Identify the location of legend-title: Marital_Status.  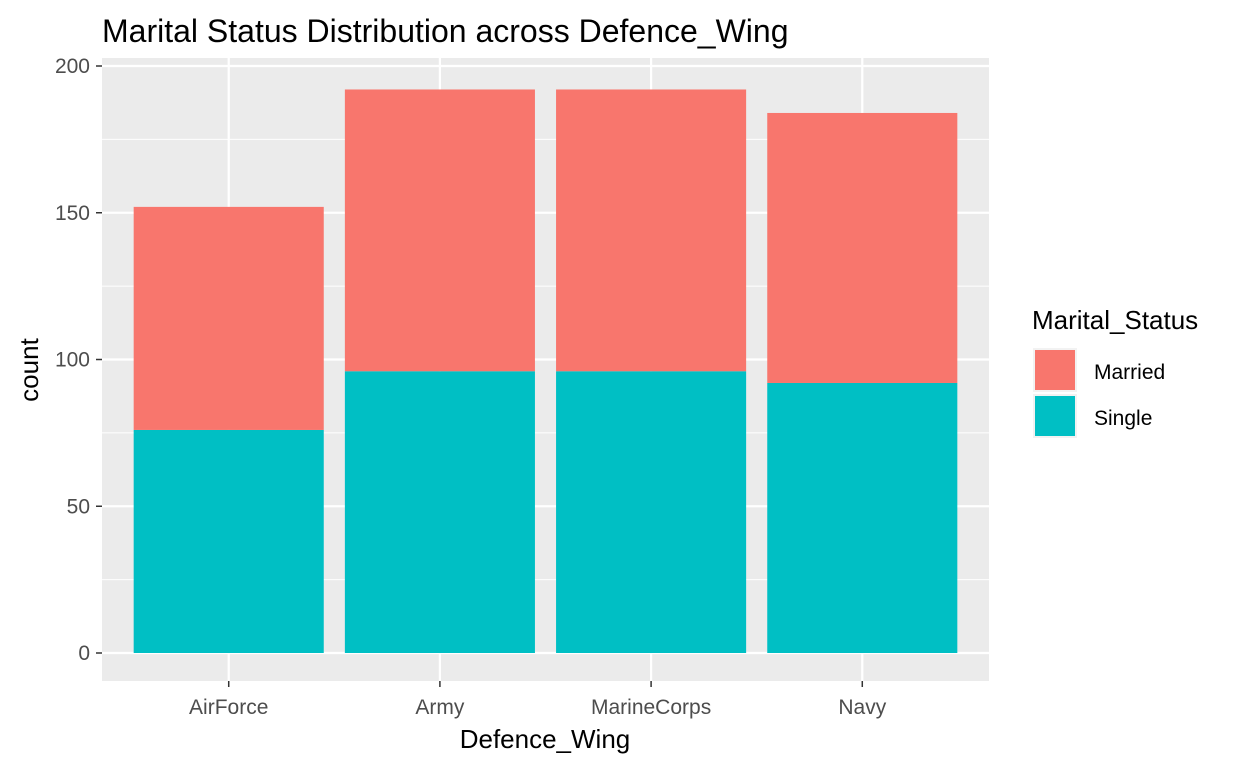
(1115, 320).